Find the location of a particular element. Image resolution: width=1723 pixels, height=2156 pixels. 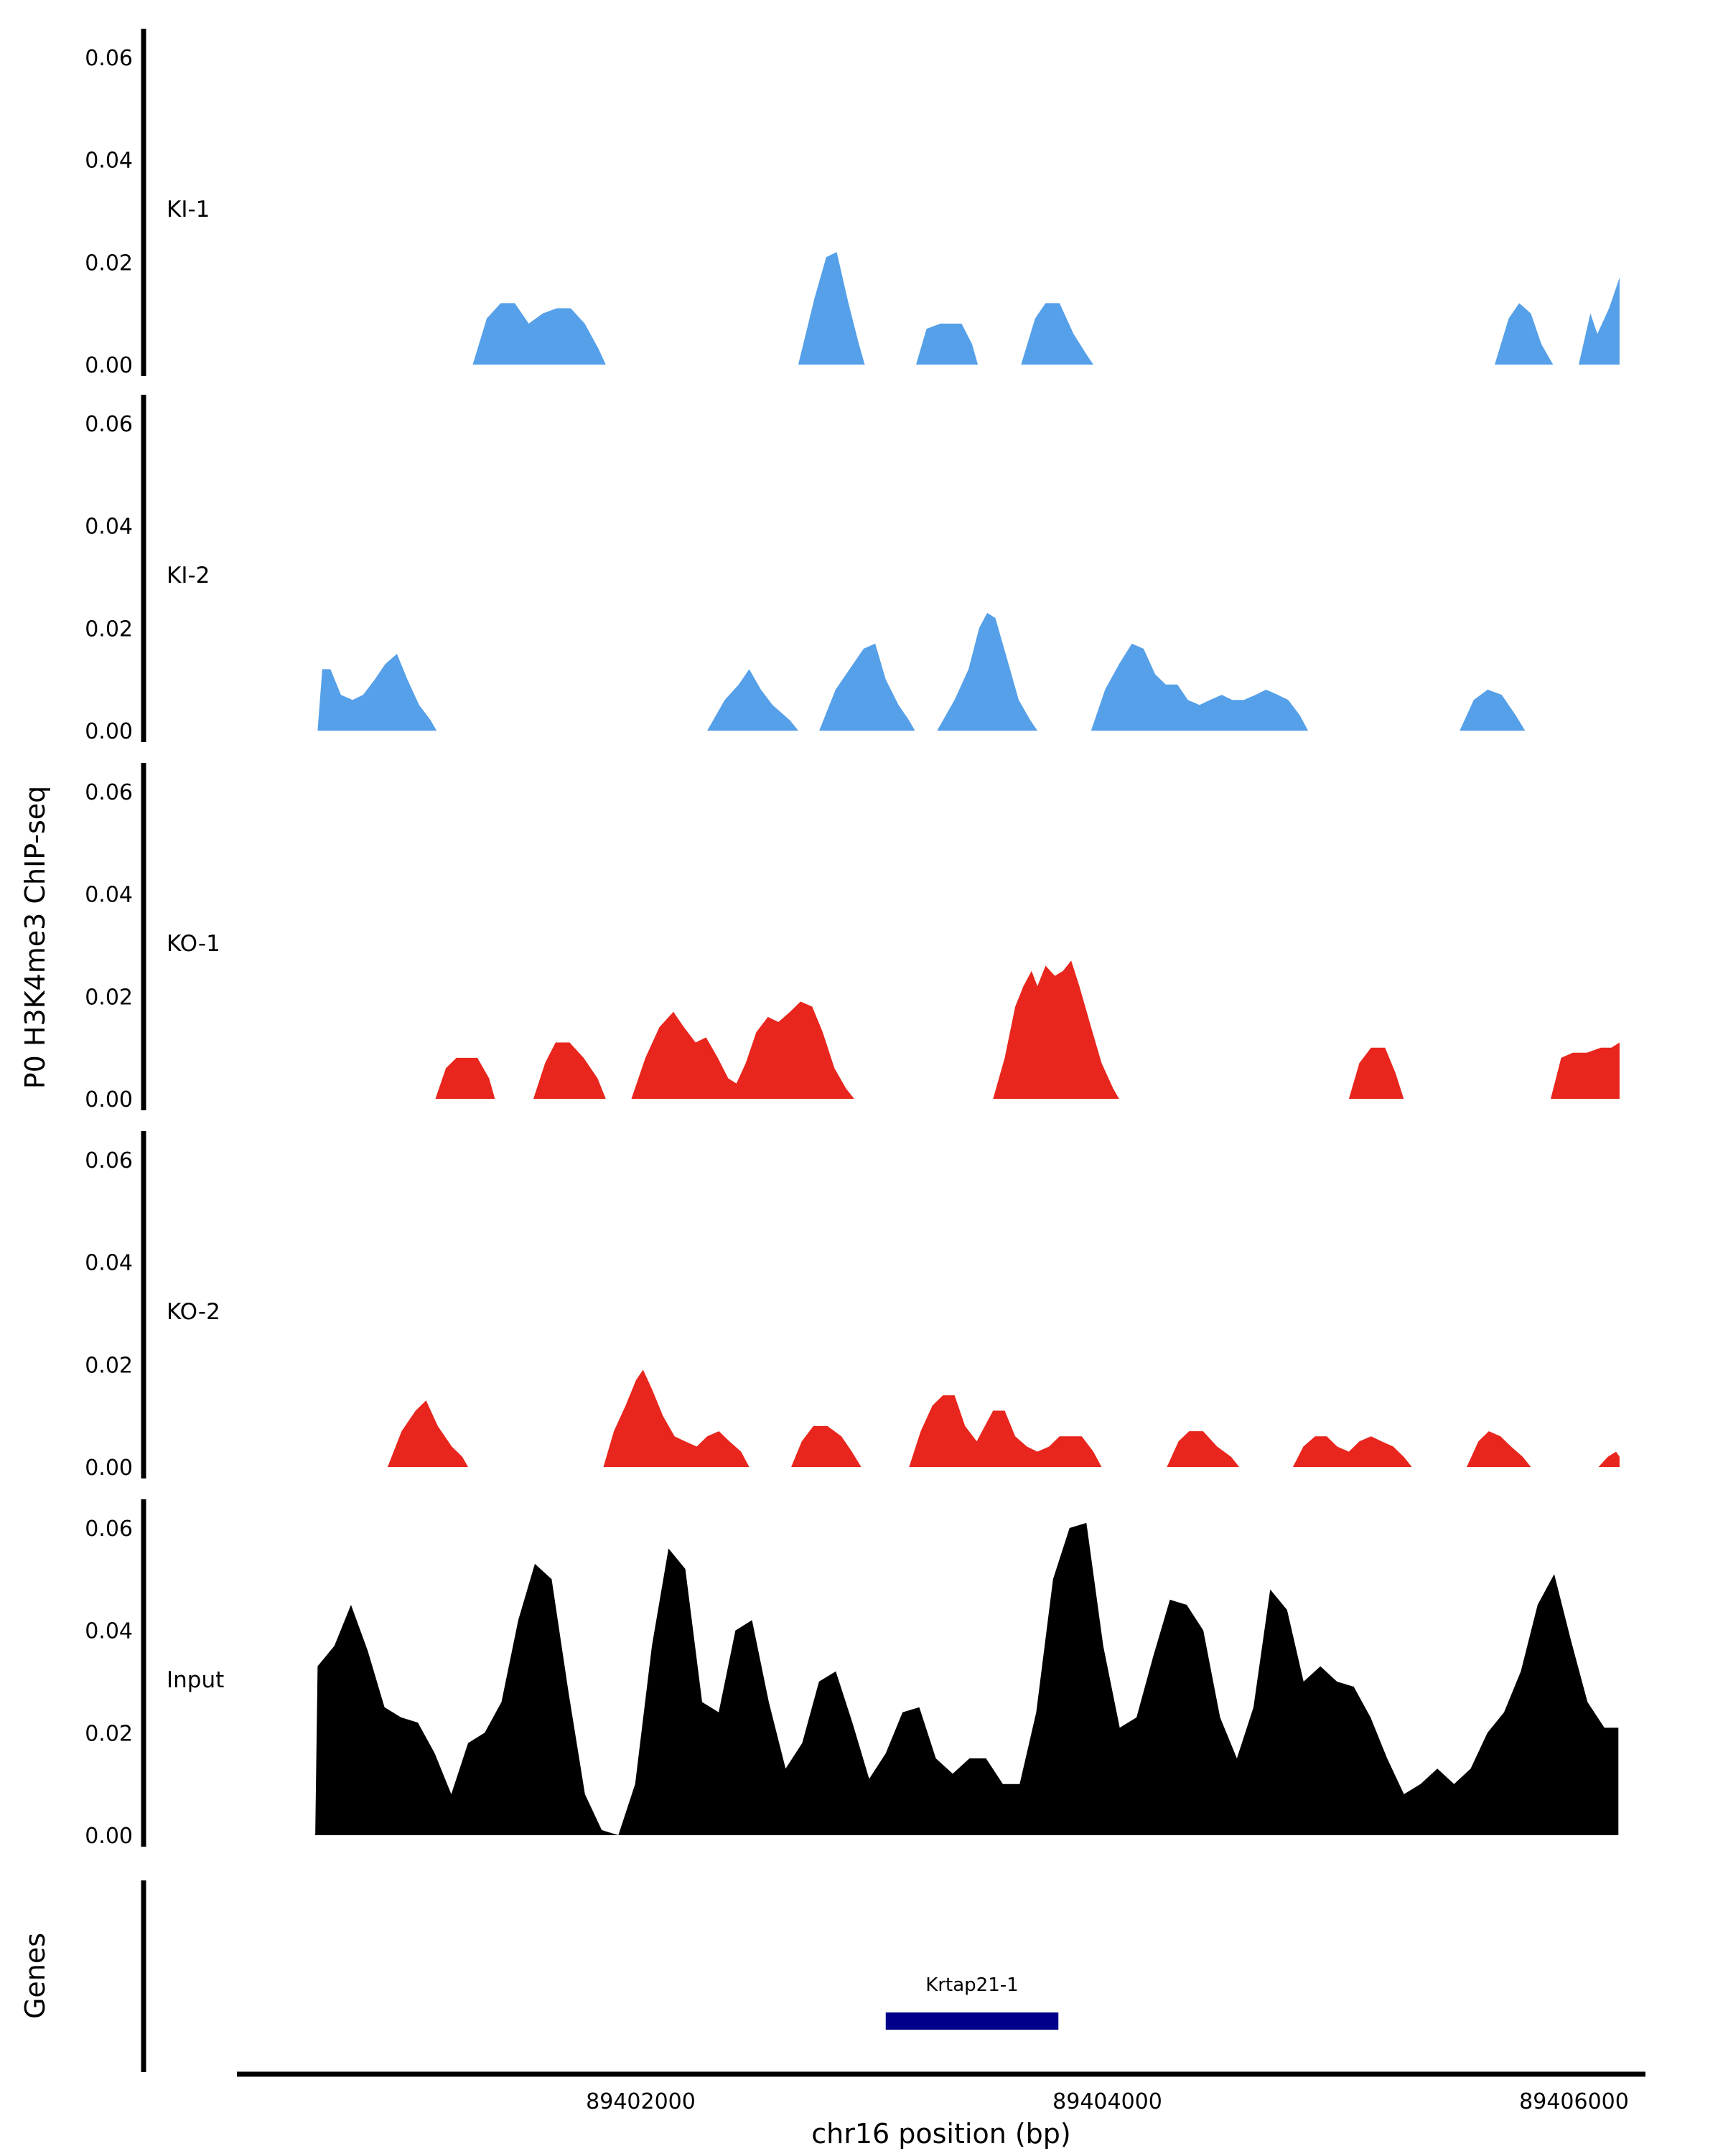

y-axis-label: P0 H3K4me3 ChIP-seq is located at coordinates (35, 937).